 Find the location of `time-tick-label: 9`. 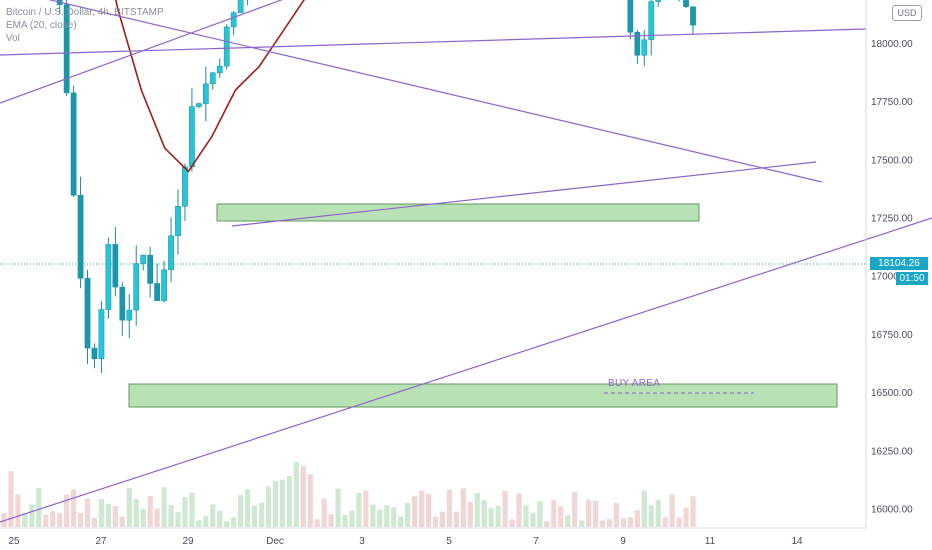

time-tick-label: 9 is located at coordinates (623, 541).